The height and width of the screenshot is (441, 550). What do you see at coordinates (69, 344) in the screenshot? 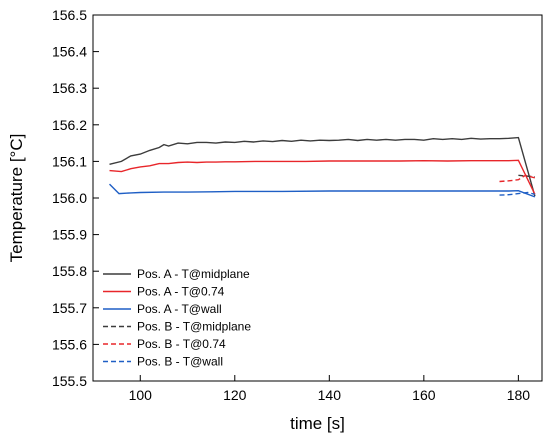
I see `y-tick-label: 155.6` at bounding box center [69, 344].